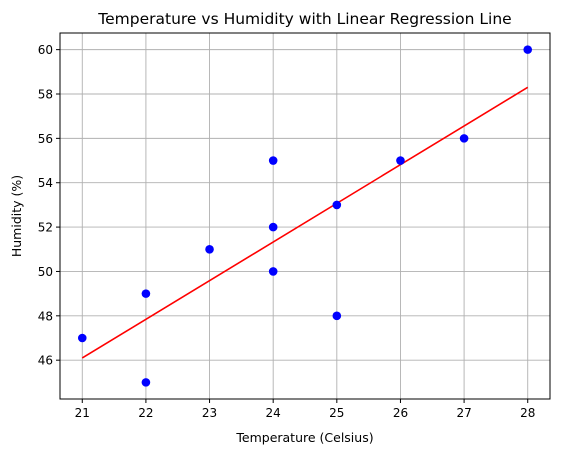 This screenshot has width=562, height=455. What do you see at coordinates (209, 413) in the screenshot?
I see `x-tick-label: 23` at bounding box center [209, 413].